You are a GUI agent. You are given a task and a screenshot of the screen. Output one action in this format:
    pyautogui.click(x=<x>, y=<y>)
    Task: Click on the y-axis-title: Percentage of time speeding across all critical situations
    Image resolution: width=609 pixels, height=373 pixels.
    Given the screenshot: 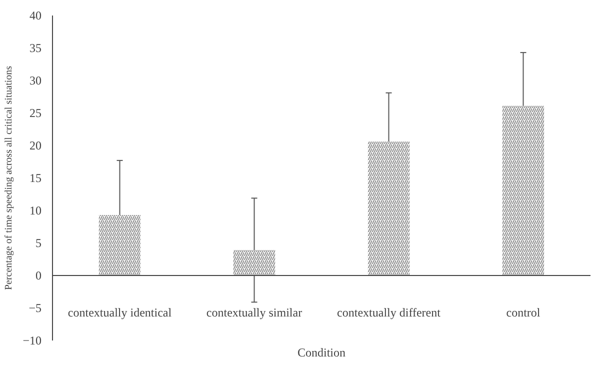 What is the action you would take?
    pyautogui.click(x=9, y=178)
    